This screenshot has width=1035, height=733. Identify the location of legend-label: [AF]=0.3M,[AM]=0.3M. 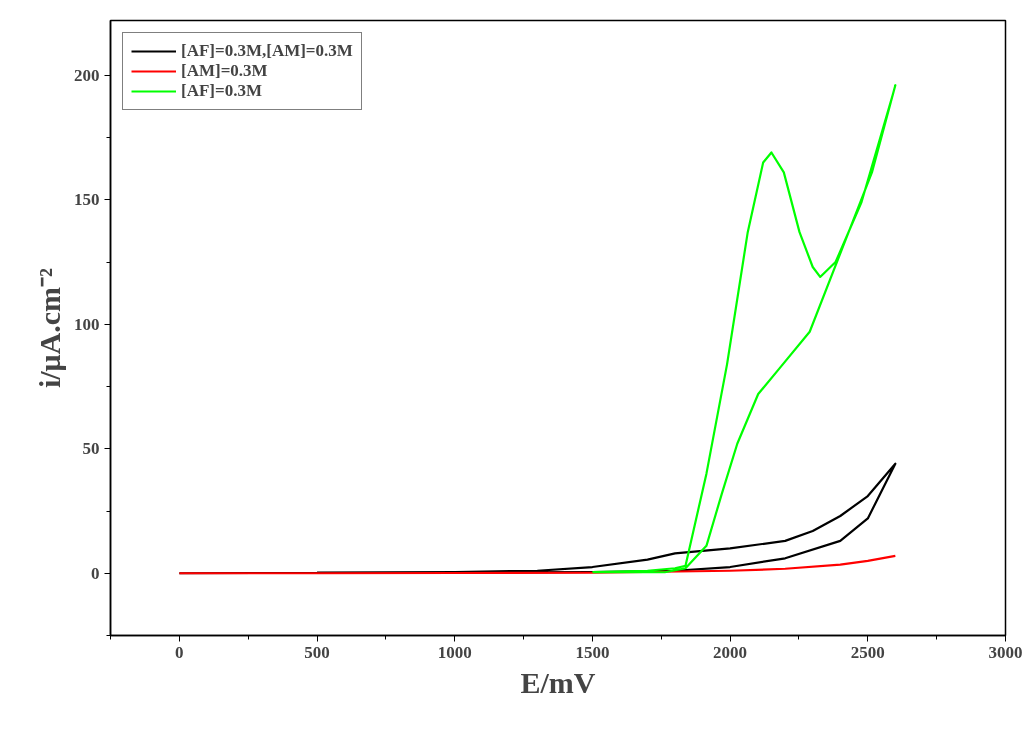
(267, 51).